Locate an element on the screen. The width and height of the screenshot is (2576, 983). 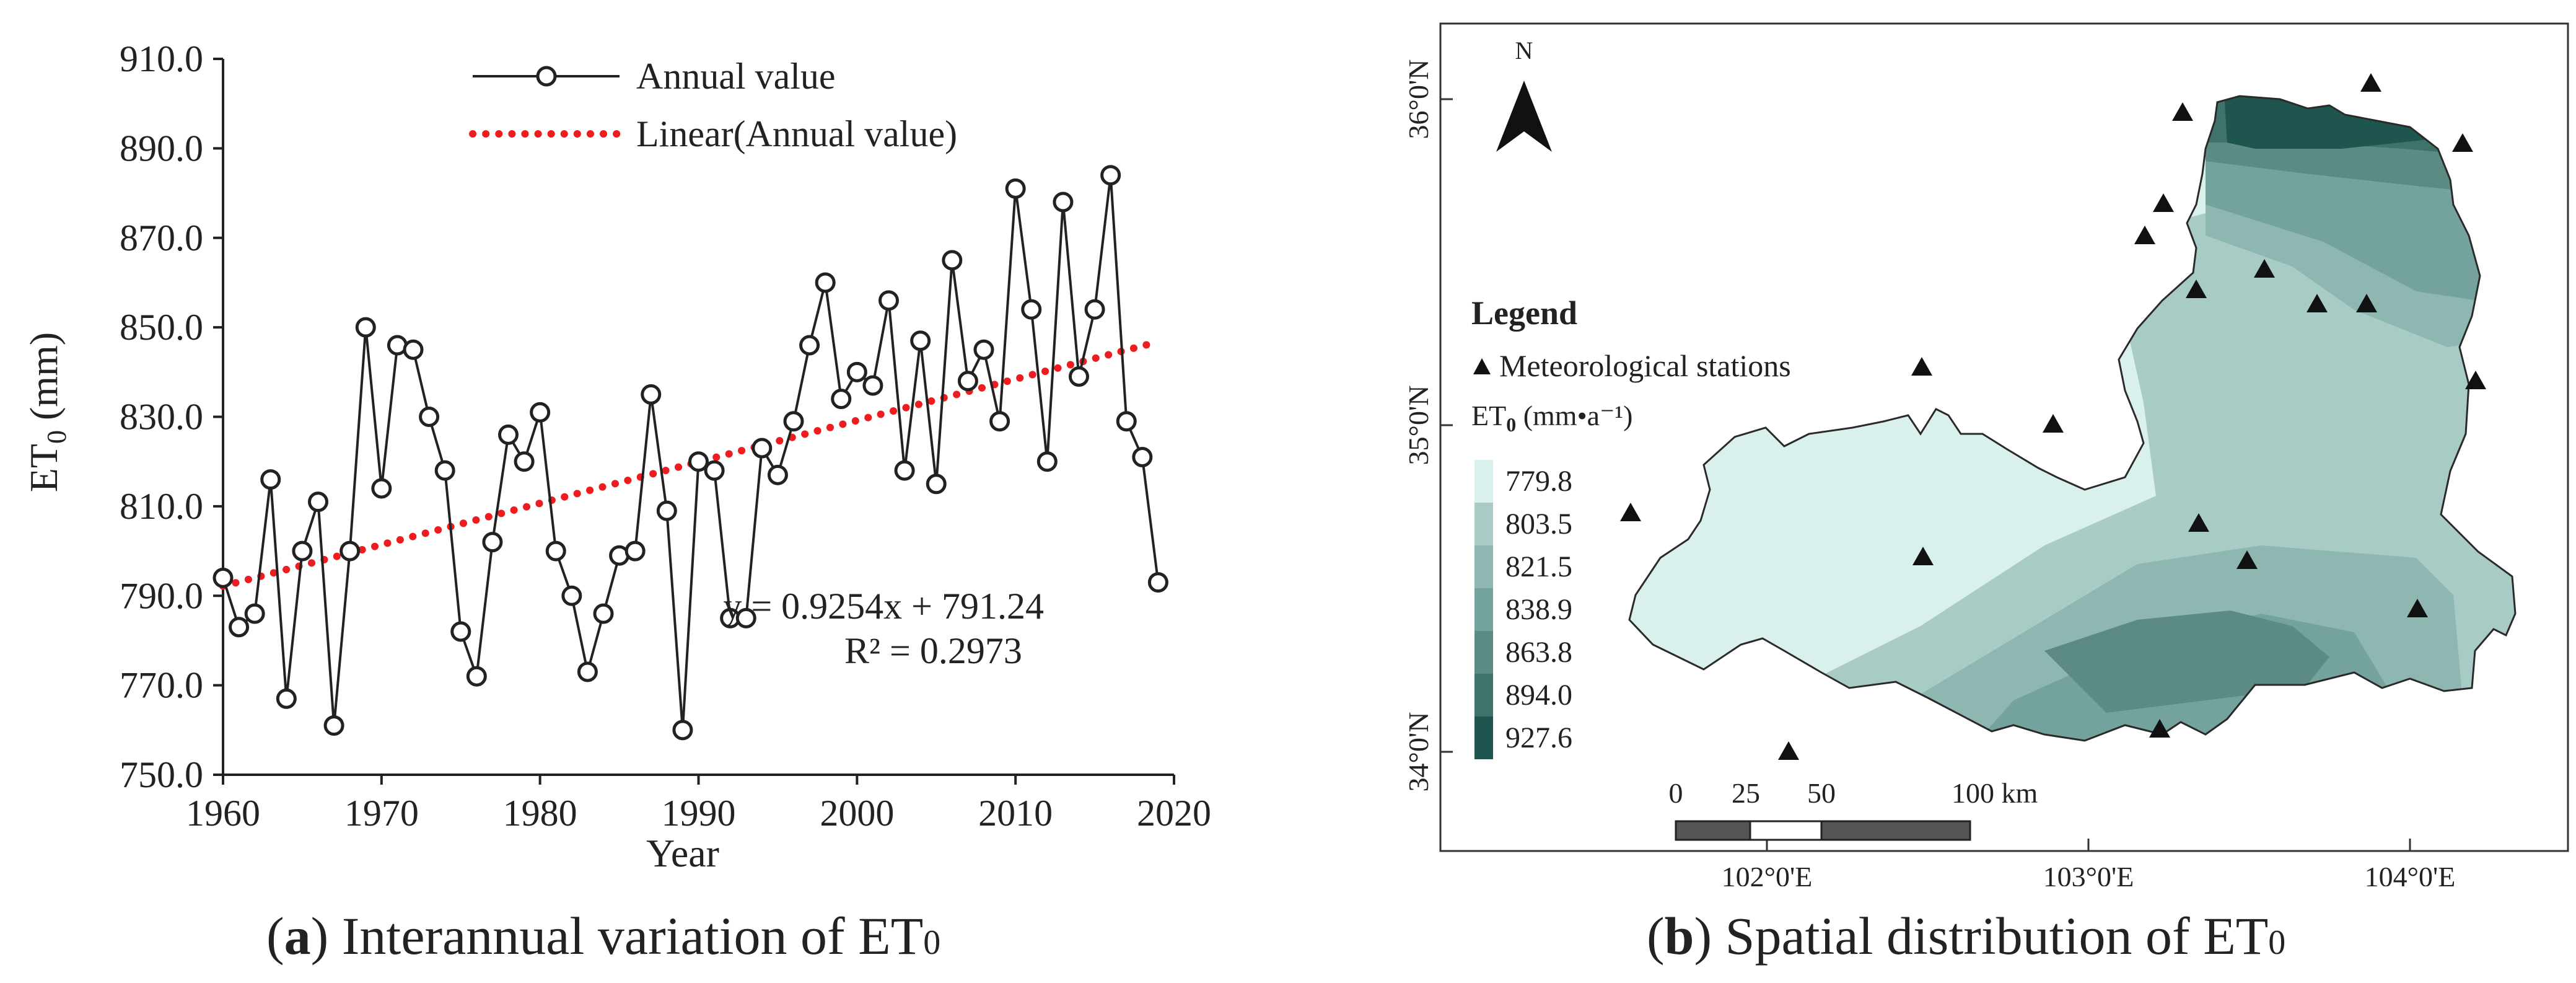
chart-legend: Annual value Linear(Annual value) is located at coordinates (713, 105).